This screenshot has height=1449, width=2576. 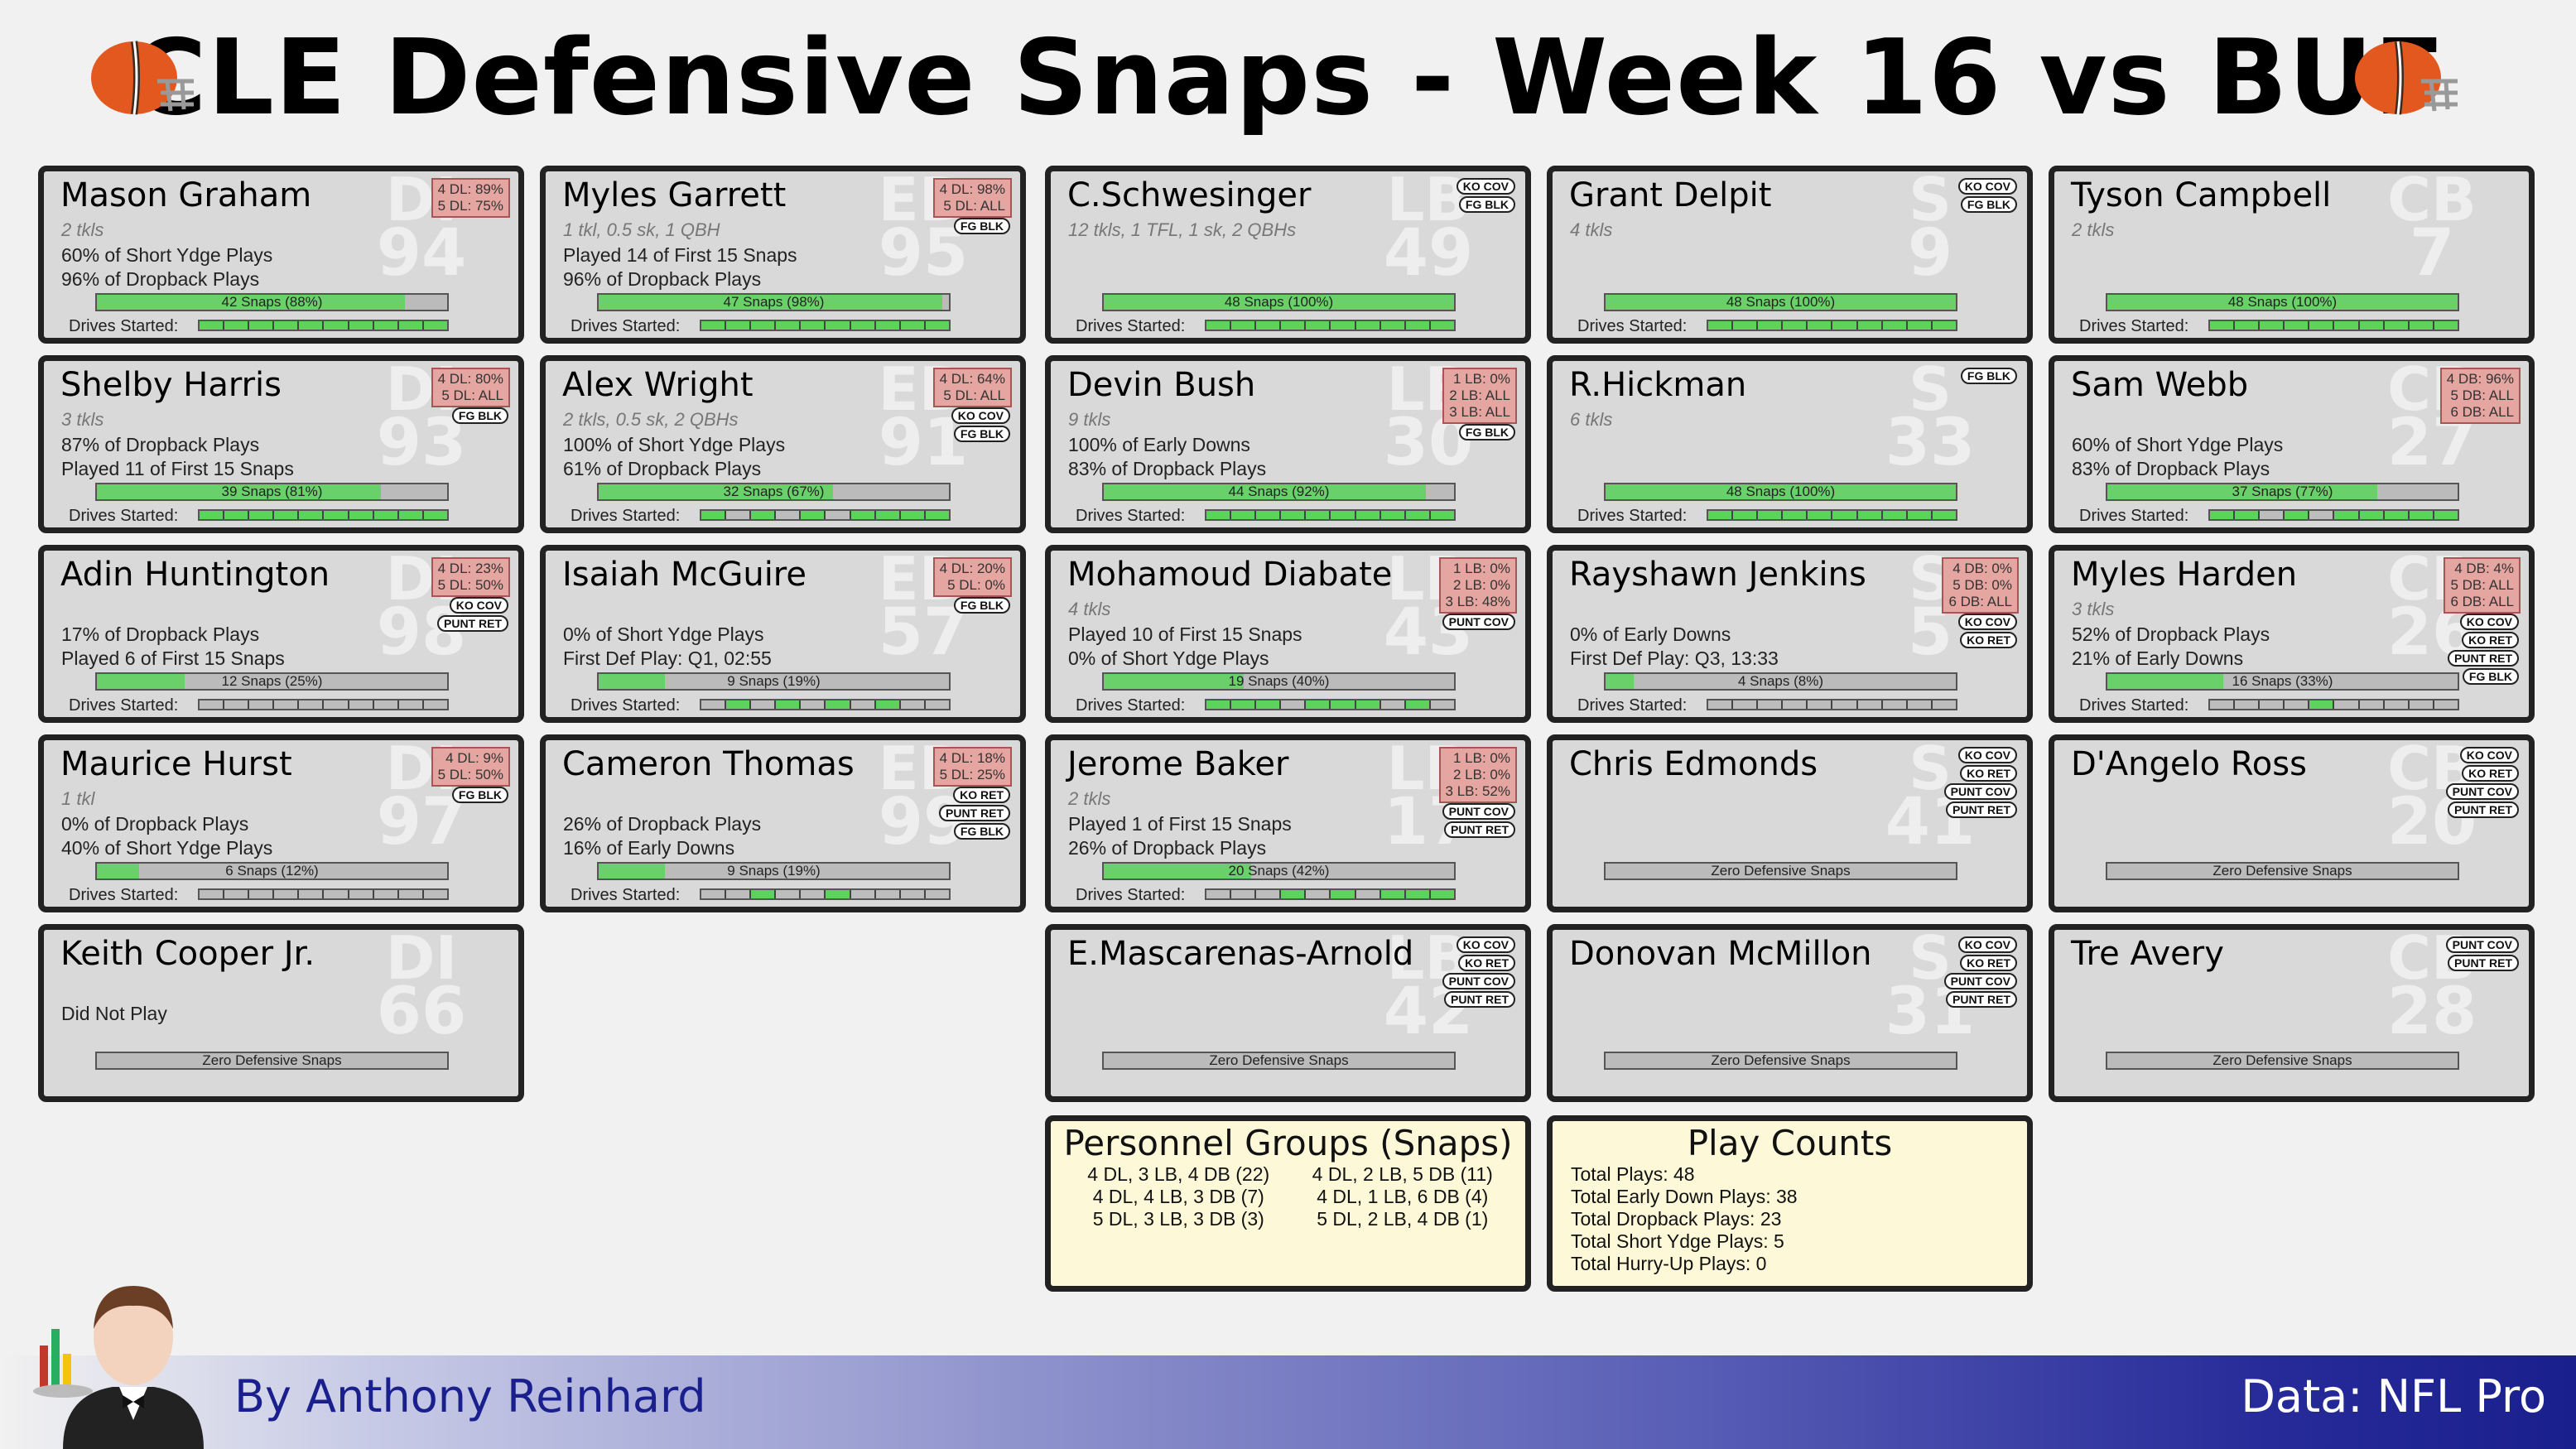 What do you see at coordinates (1240, 954) in the screenshot?
I see `player-name: E.Mascarenas-Arnold` at bounding box center [1240, 954].